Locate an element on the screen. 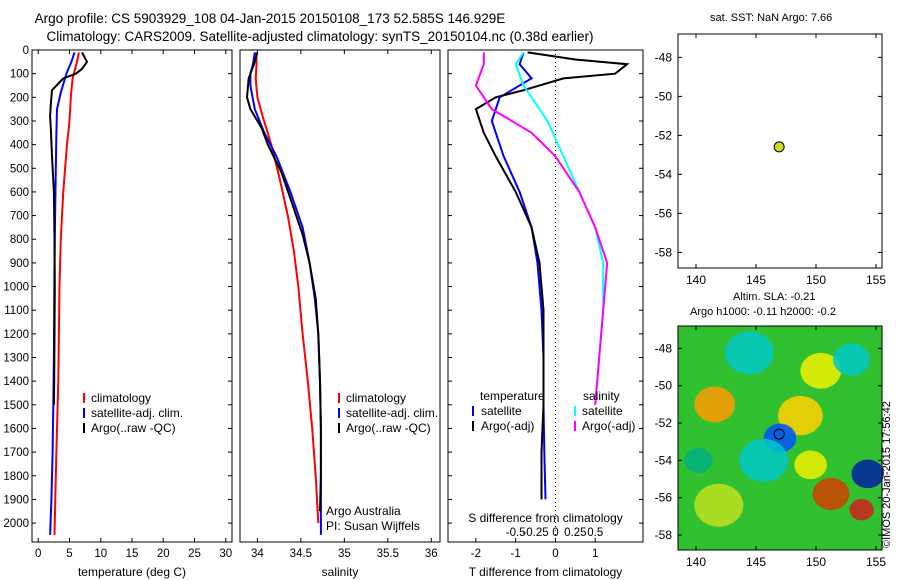  differences-xtick-label: 0 is located at coordinates (555, 554).